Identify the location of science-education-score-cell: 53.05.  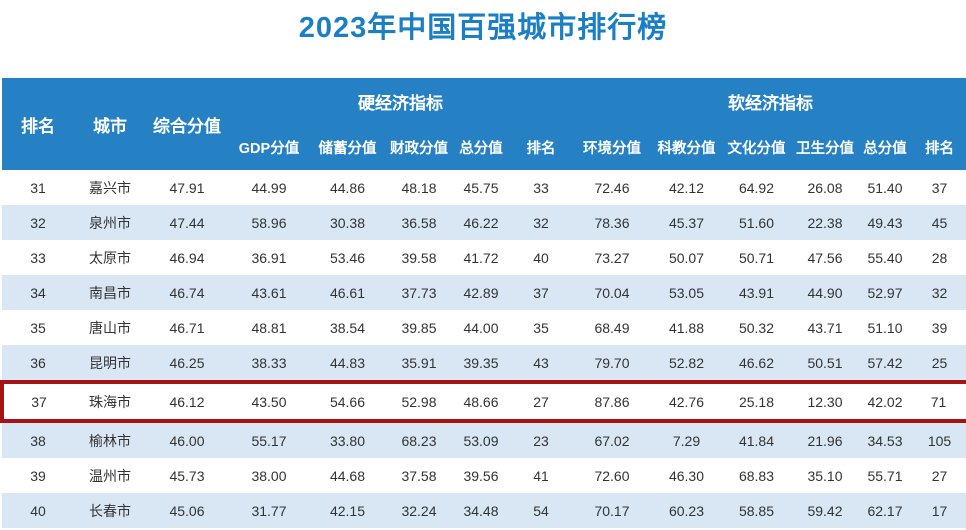
(686, 292).